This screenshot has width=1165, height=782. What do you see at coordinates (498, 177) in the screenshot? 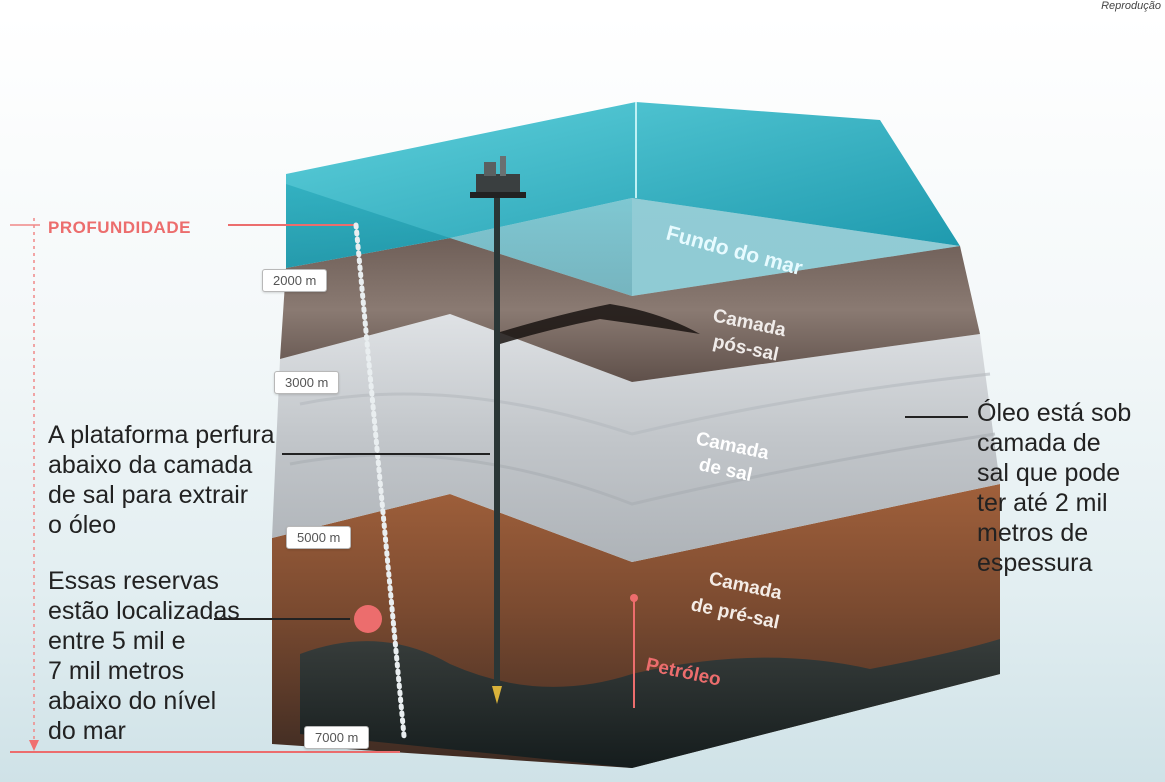
I see `oil-platform` at bounding box center [498, 177].